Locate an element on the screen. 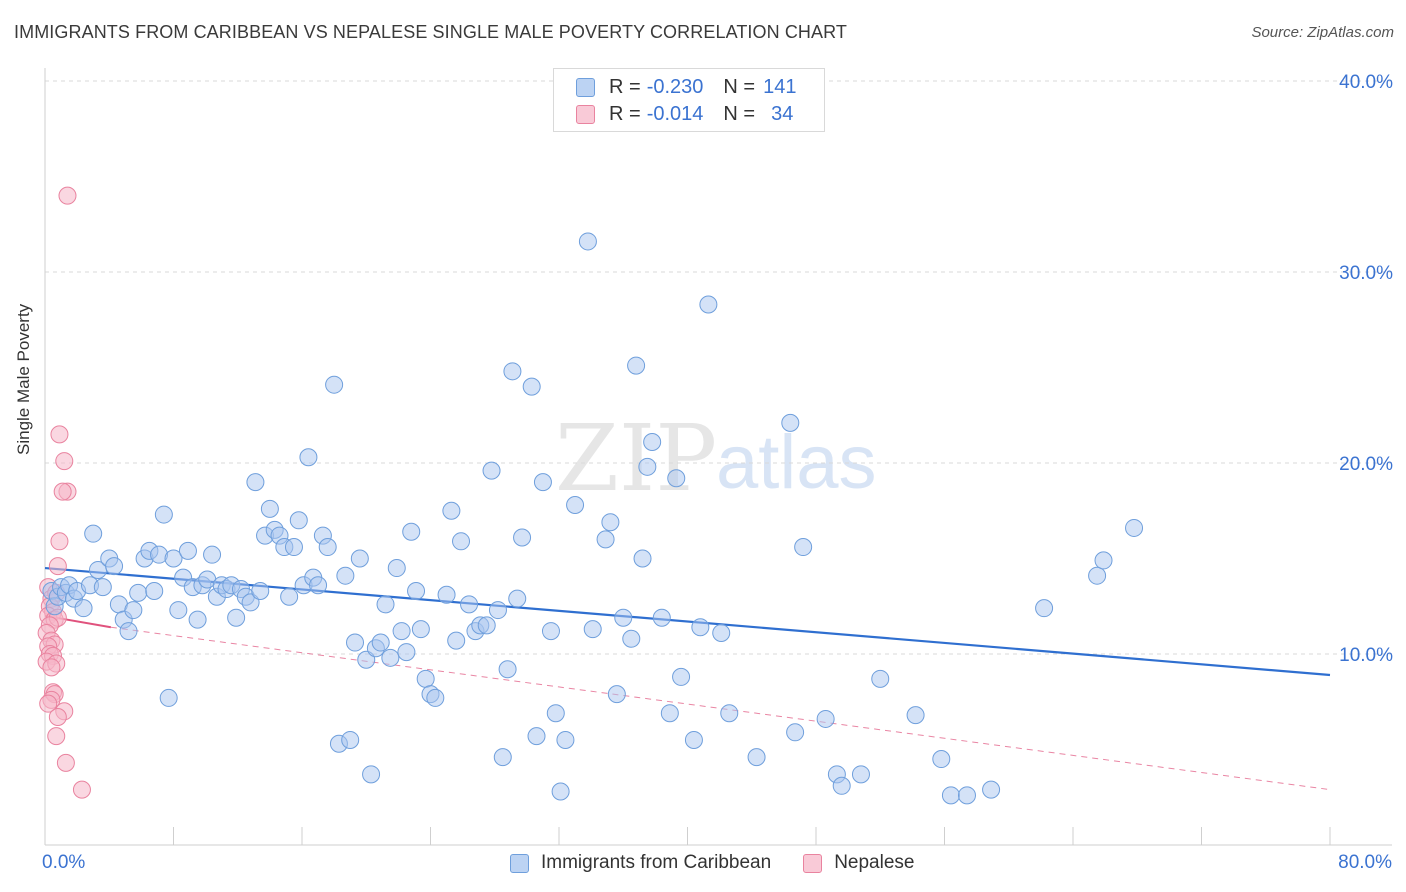  legend-r-label: R = is located at coordinates (625, 86).